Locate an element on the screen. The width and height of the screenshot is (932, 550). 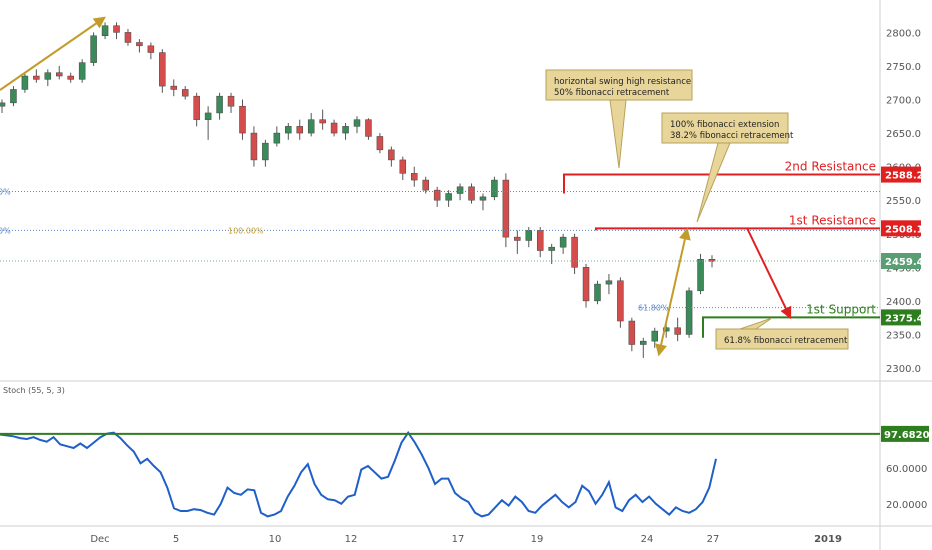
time-tick-label: 19 is located at coordinates (537, 539).